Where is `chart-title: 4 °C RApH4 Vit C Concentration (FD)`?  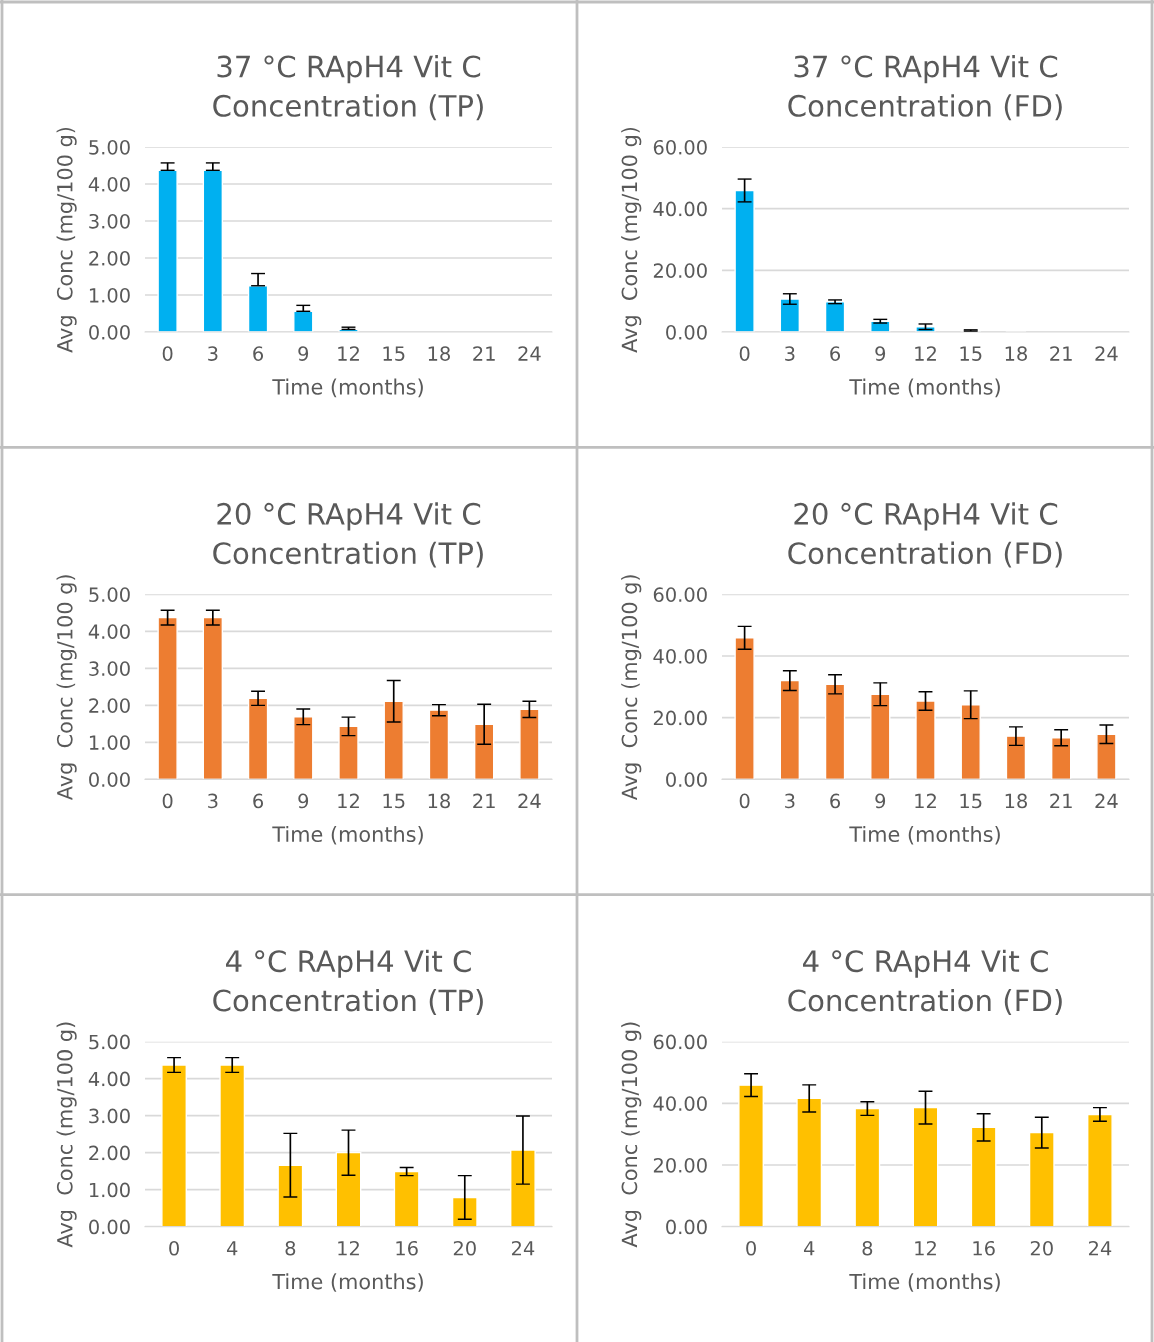
chart-title: 4 °C RApH4 Vit C Concentration (FD) is located at coordinates (925, 982).